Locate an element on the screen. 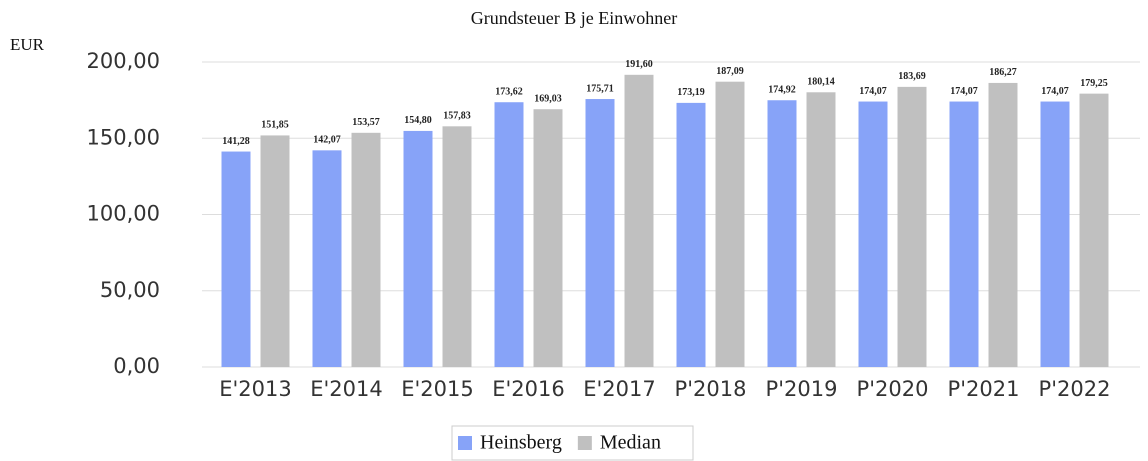  value-label: 173,19 is located at coordinates (691, 92).